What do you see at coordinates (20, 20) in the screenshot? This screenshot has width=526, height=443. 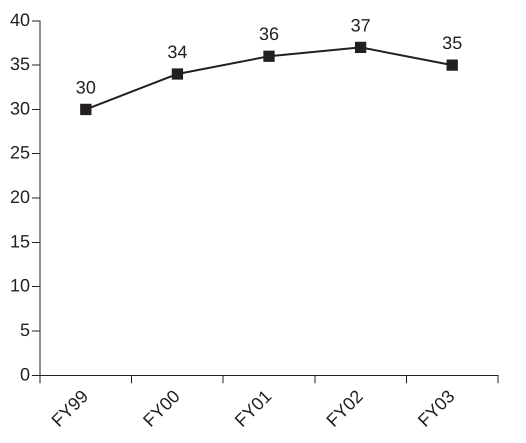 I see `y-tick-label: 40` at bounding box center [20, 20].